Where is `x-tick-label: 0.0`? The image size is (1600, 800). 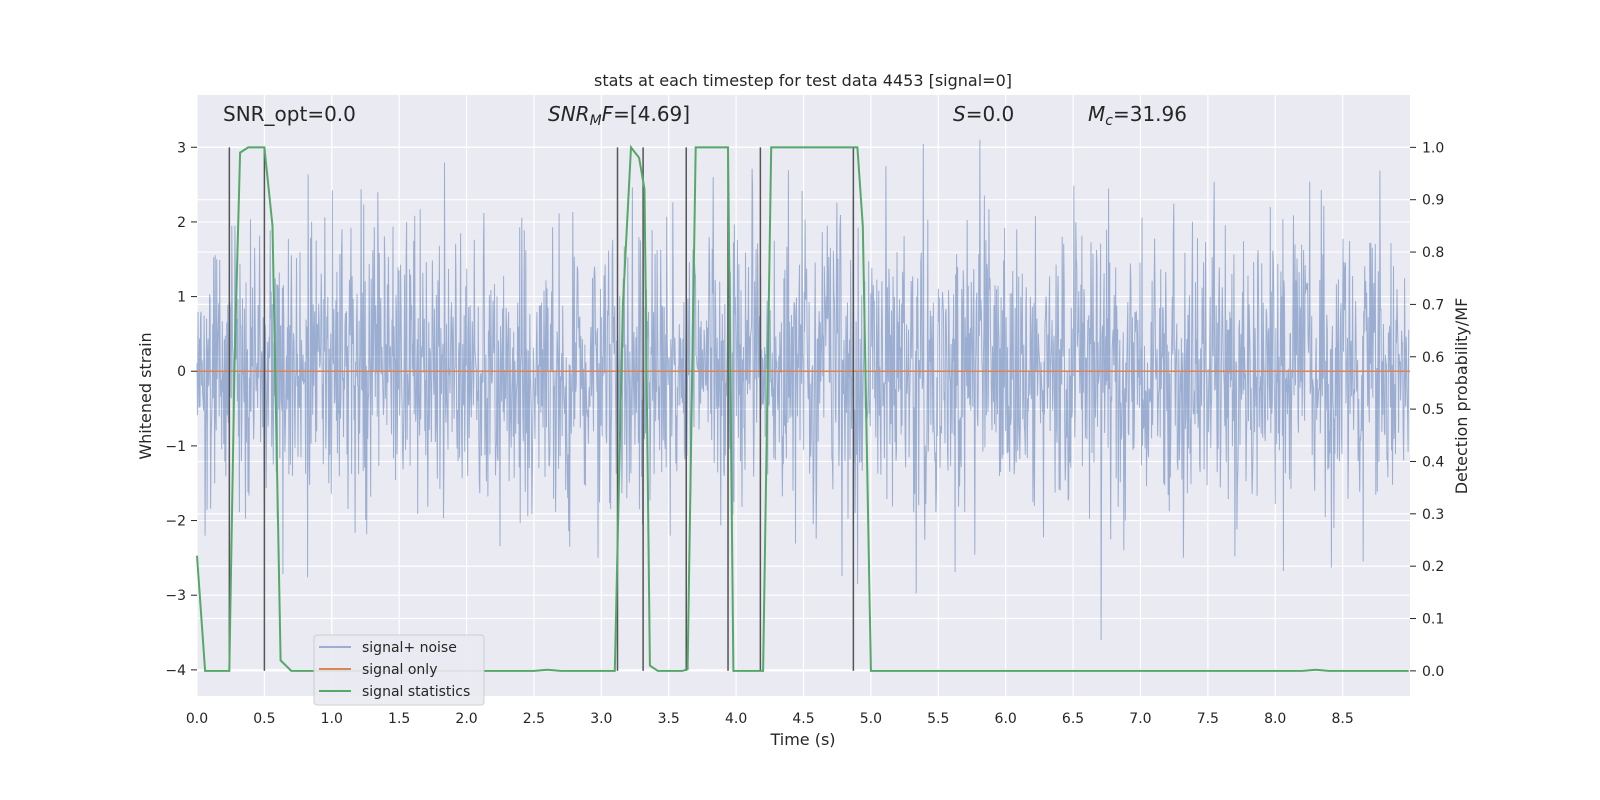
x-tick-label: 0.0 is located at coordinates (197, 719).